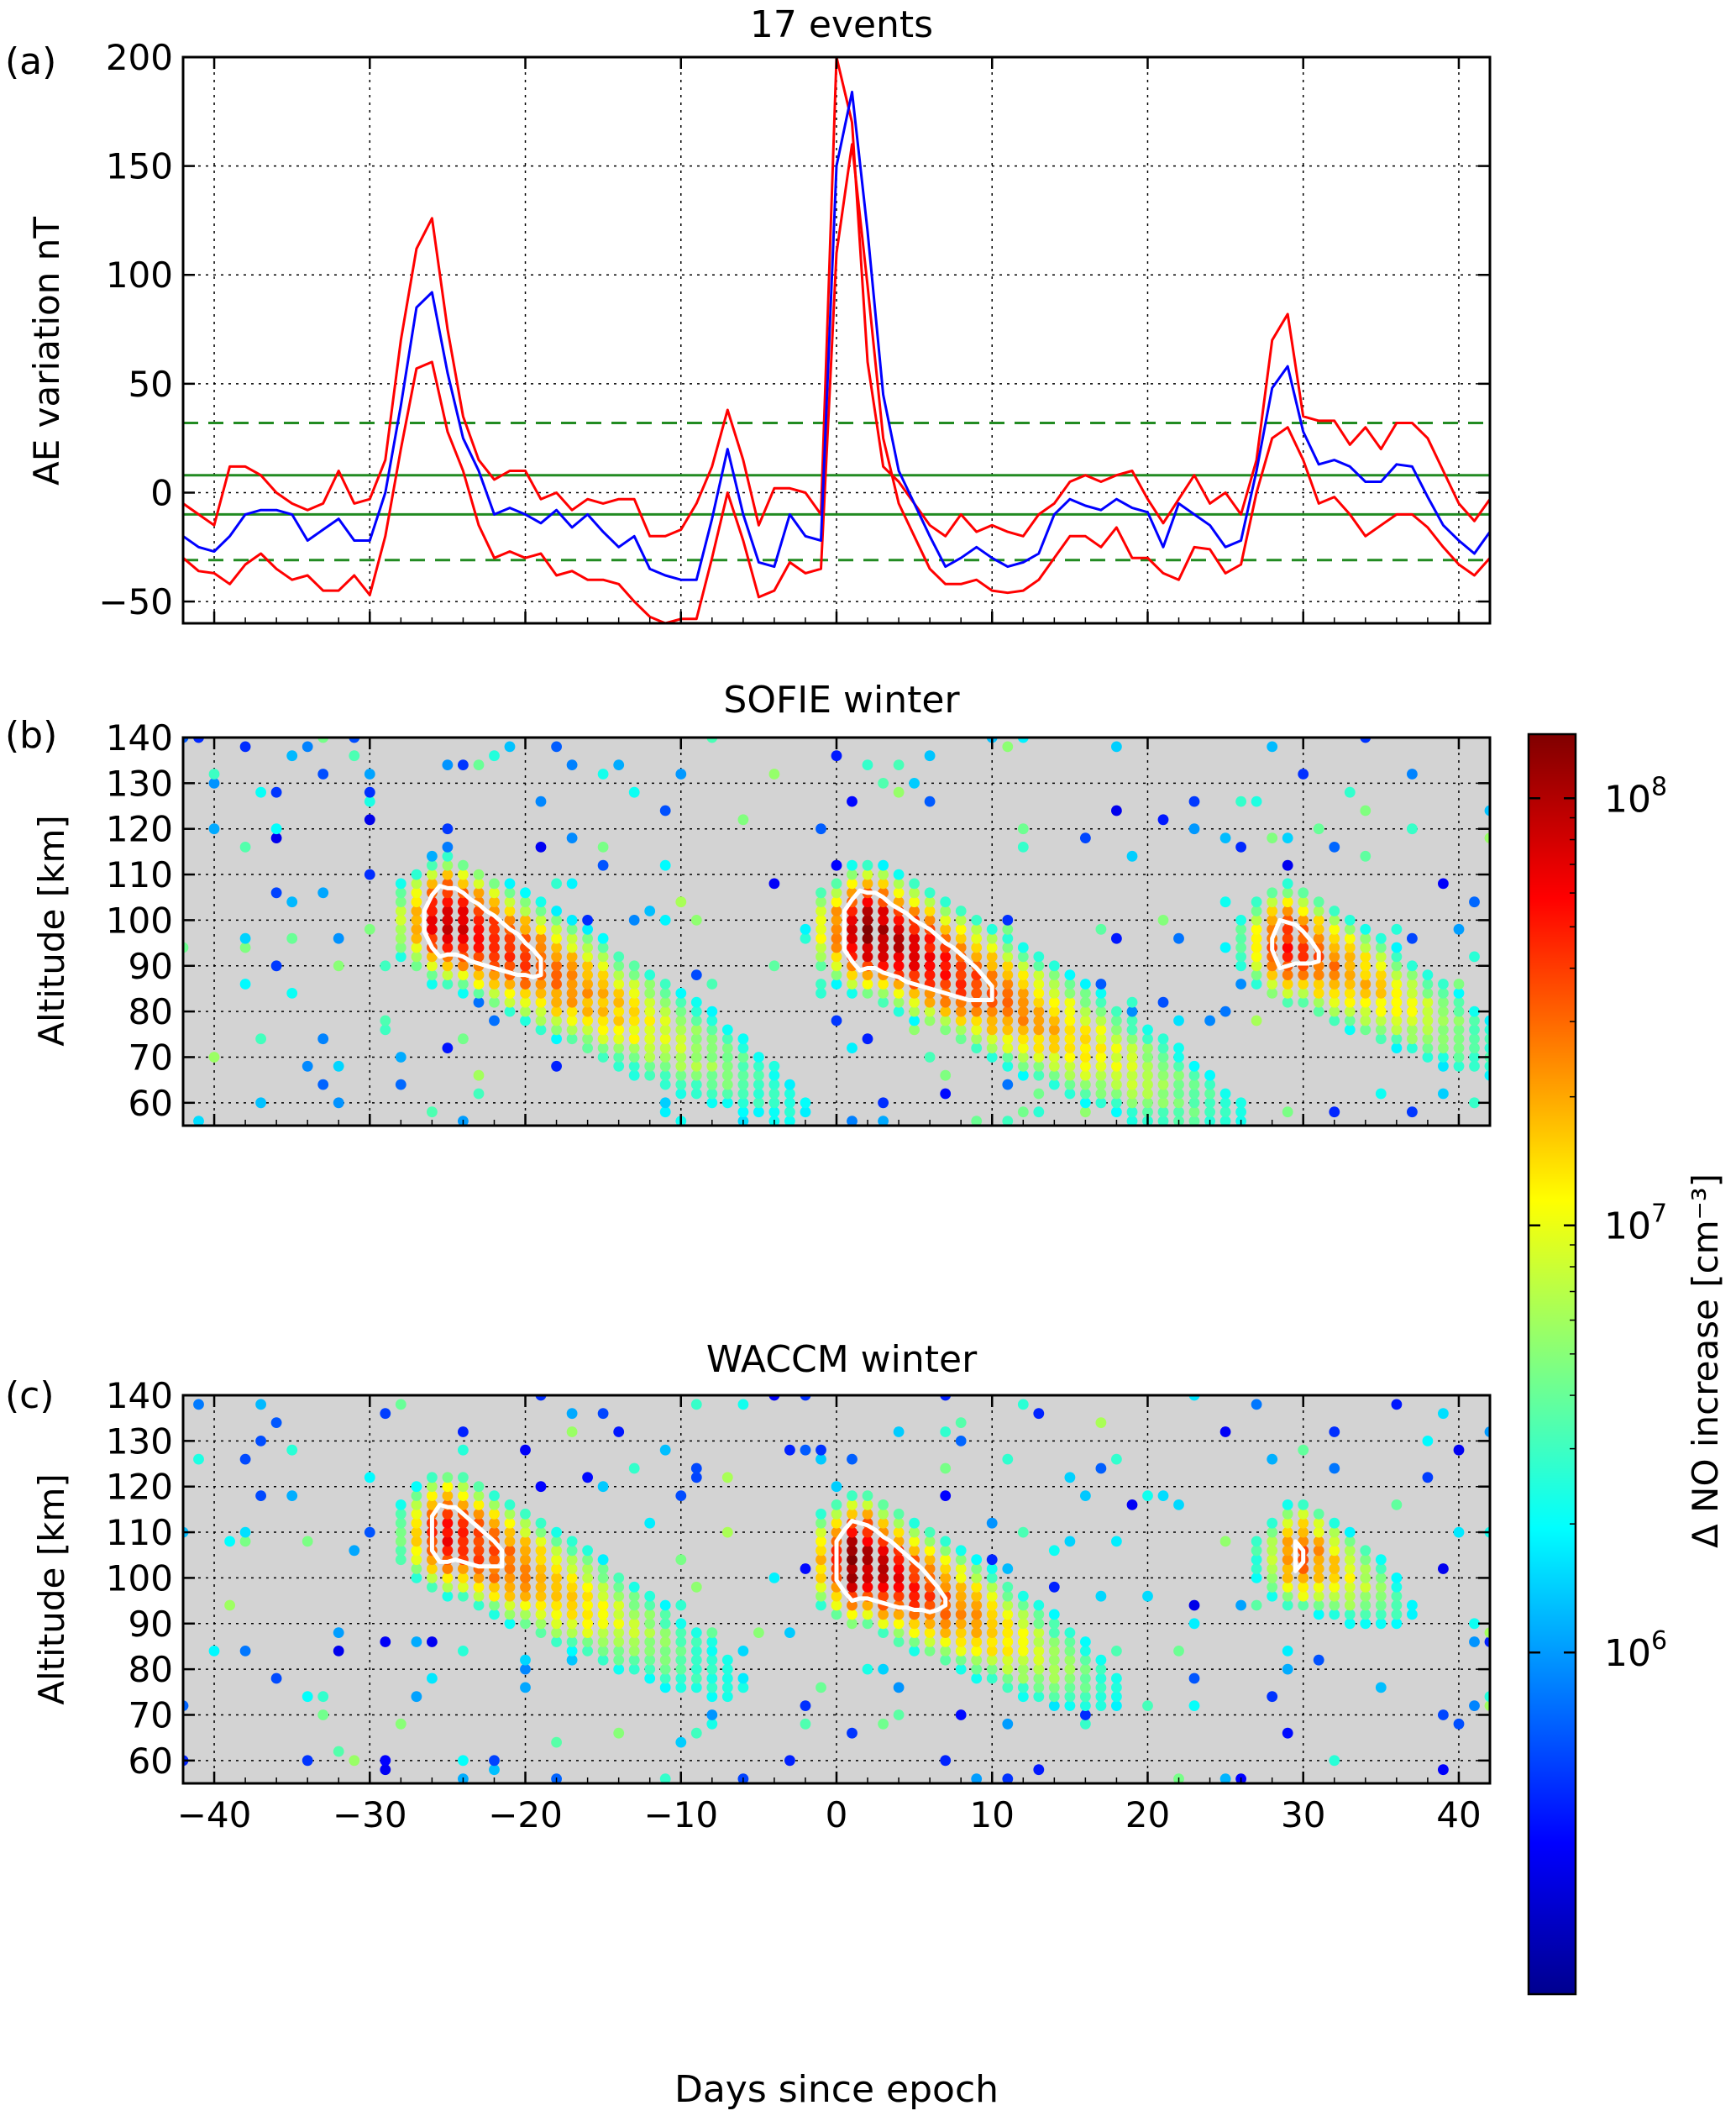 The width and height of the screenshot is (1736, 2116). What do you see at coordinates (139, 738) in the screenshot?
I see `panel-b-ytick-label: 140` at bounding box center [139, 738].